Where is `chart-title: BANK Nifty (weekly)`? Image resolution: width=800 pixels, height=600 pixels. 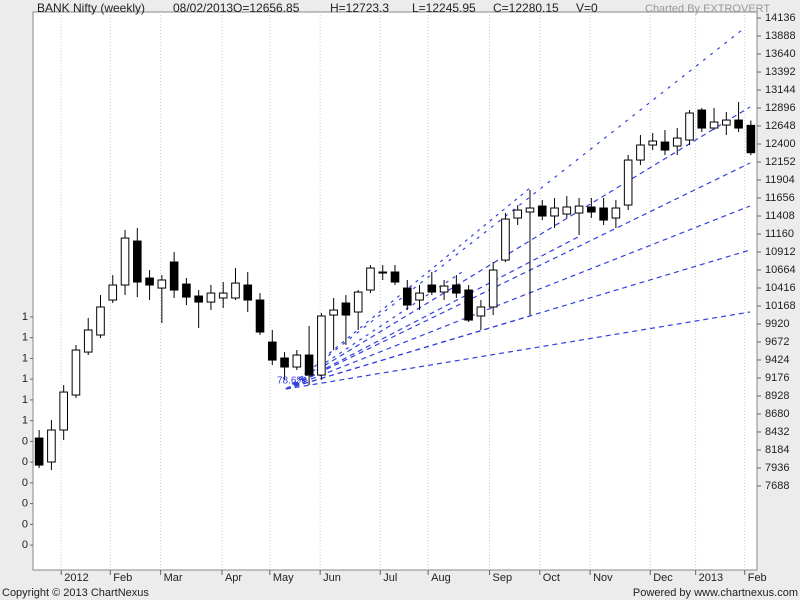 chart-title: BANK Nifty (weekly) is located at coordinates (91, 8).